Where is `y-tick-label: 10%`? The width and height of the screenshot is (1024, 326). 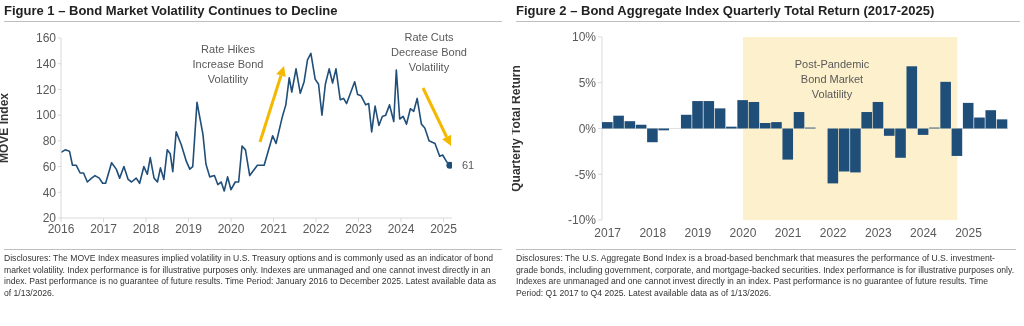
y-tick-label: 10% is located at coordinates (584, 37).